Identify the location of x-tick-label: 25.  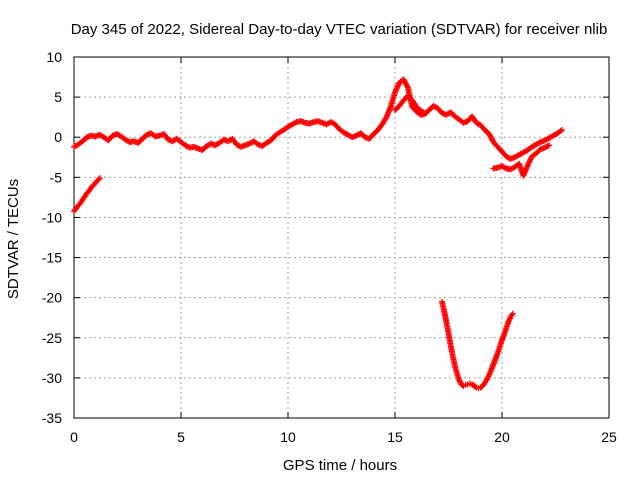
(609, 437).